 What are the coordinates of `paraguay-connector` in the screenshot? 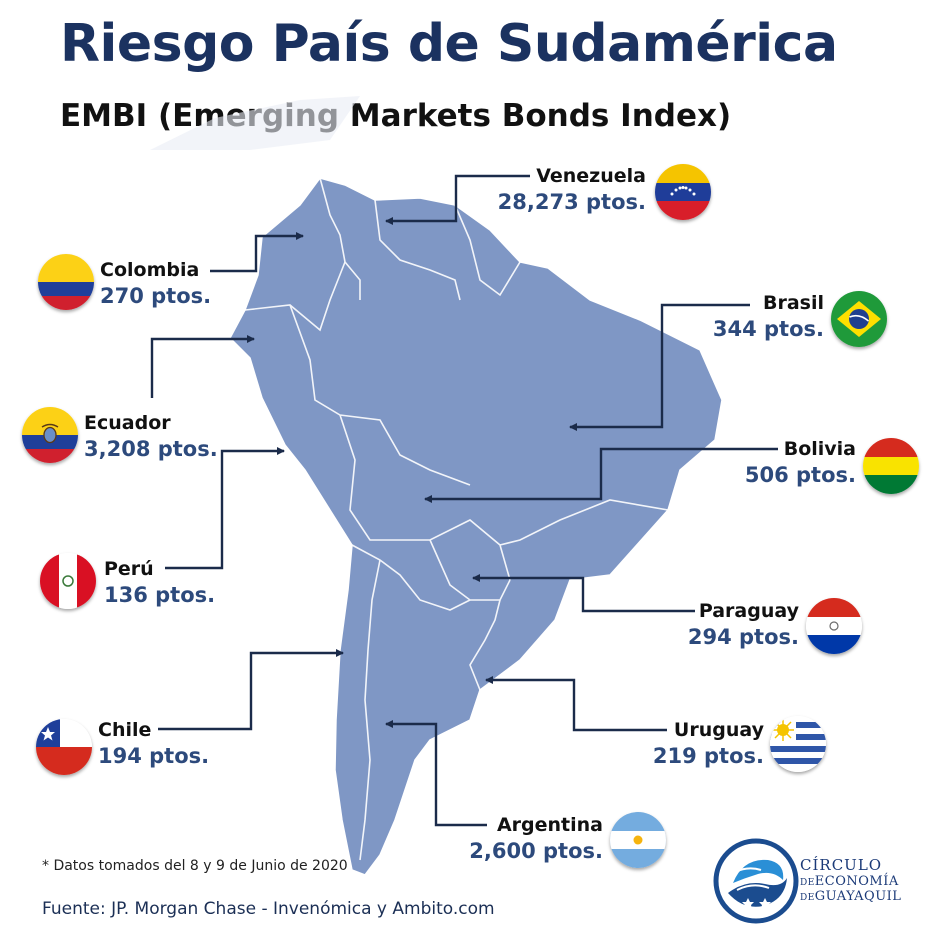 It's located at (583, 593).